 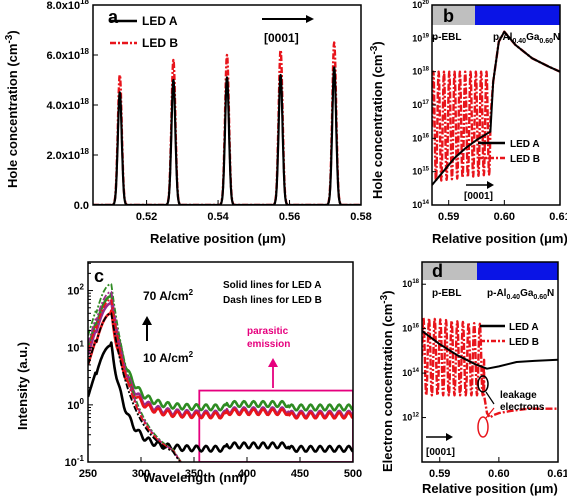 I want to click on leakage-label: leakage, so click(x=518, y=395).